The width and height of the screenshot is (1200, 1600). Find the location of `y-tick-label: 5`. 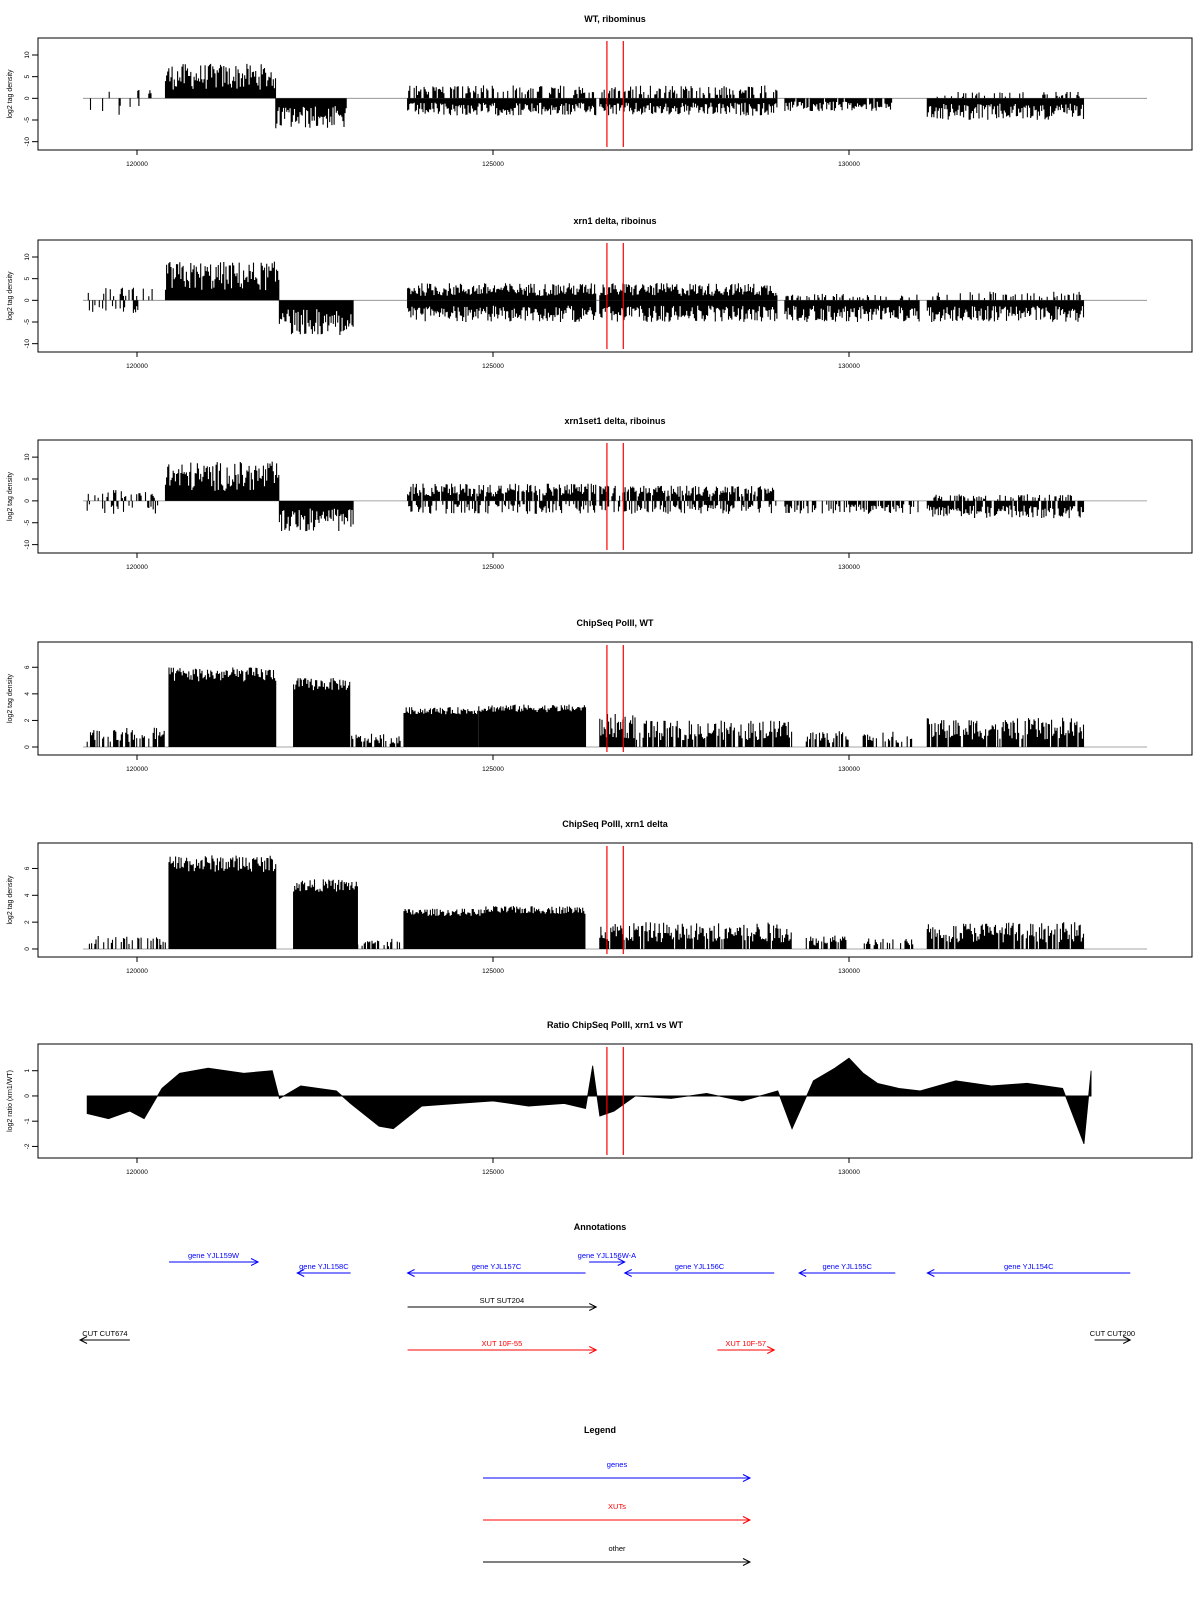

y-tick-label: 5 is located at coordinates (27, 479).